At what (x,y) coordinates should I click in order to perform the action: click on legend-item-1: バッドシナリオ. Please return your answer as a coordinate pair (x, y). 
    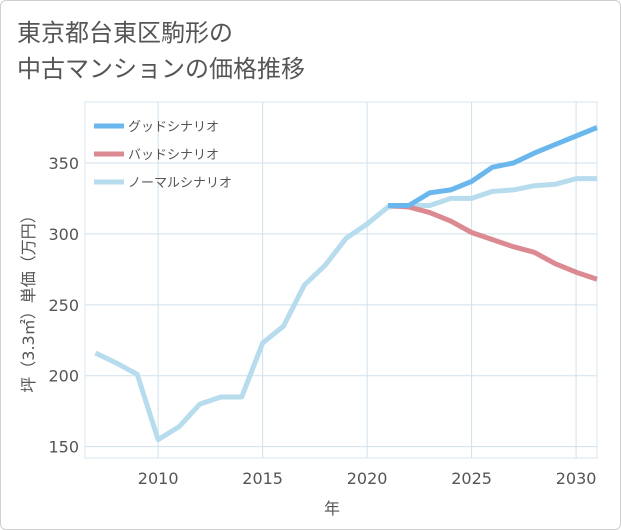
    Looking at the image, I should click on (156, 155).